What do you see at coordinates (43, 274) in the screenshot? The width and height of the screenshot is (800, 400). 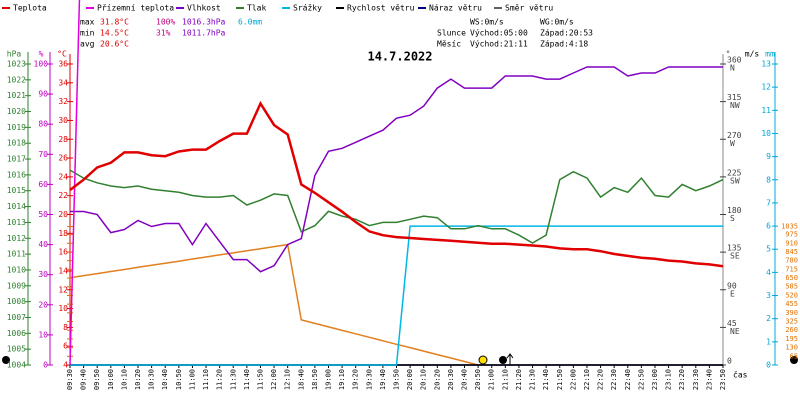 I see `y-tick-label: 30` at bounding box center [43, 274].